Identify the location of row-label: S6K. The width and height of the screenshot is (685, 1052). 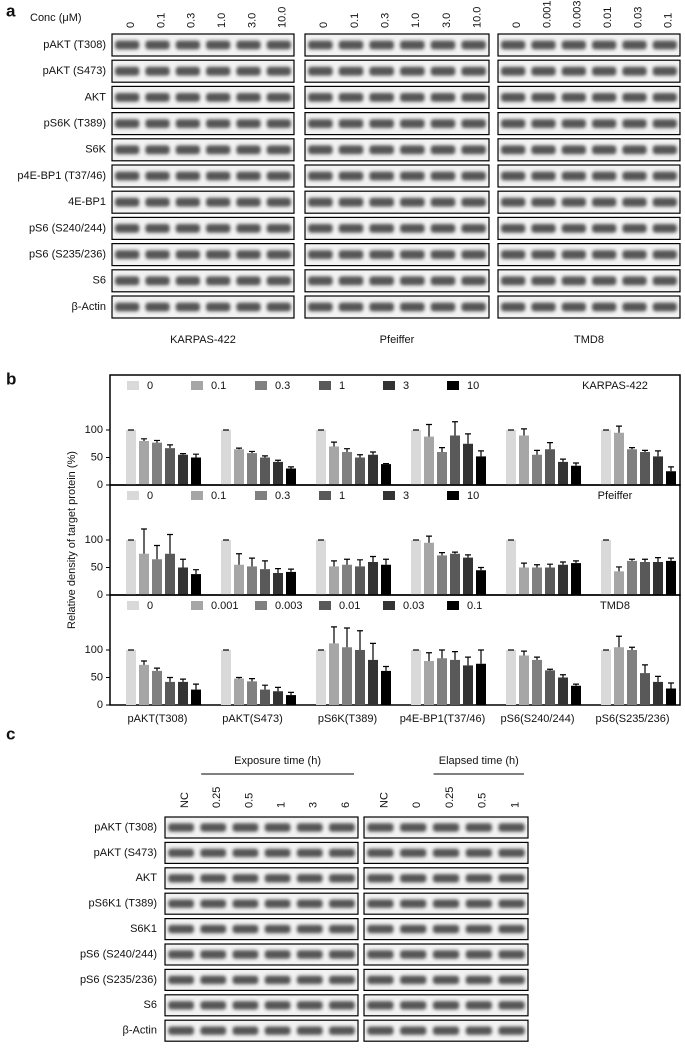
(95, 150).